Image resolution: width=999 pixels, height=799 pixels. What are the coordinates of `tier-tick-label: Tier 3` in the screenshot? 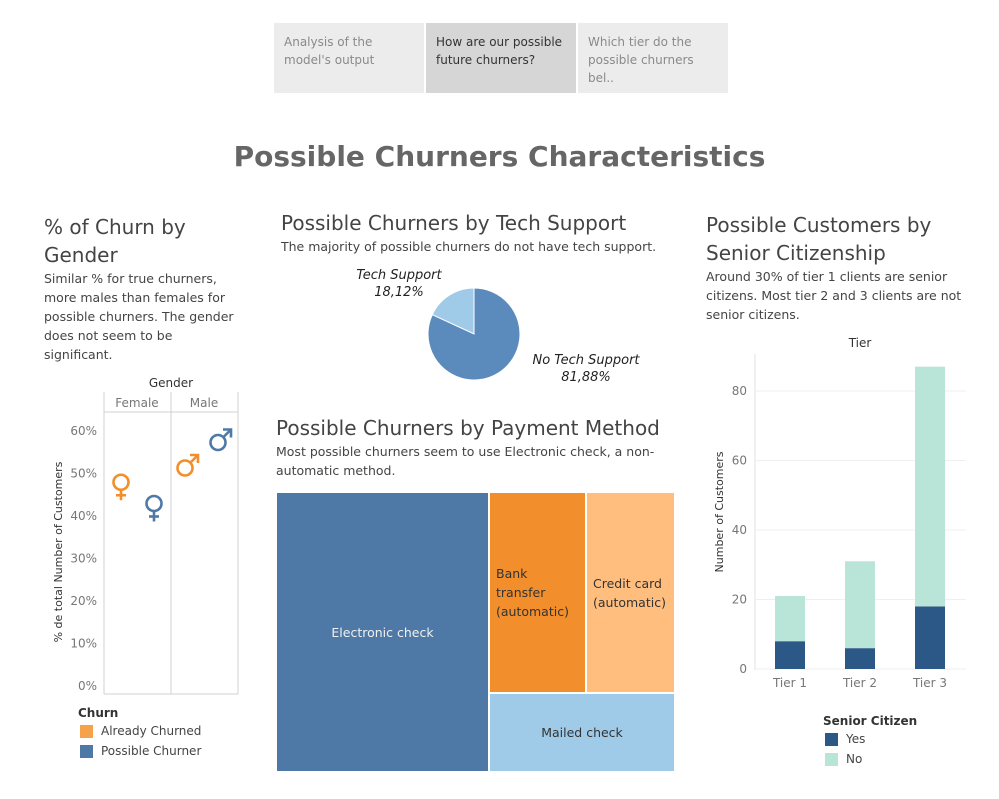 It's located at (929, 683).